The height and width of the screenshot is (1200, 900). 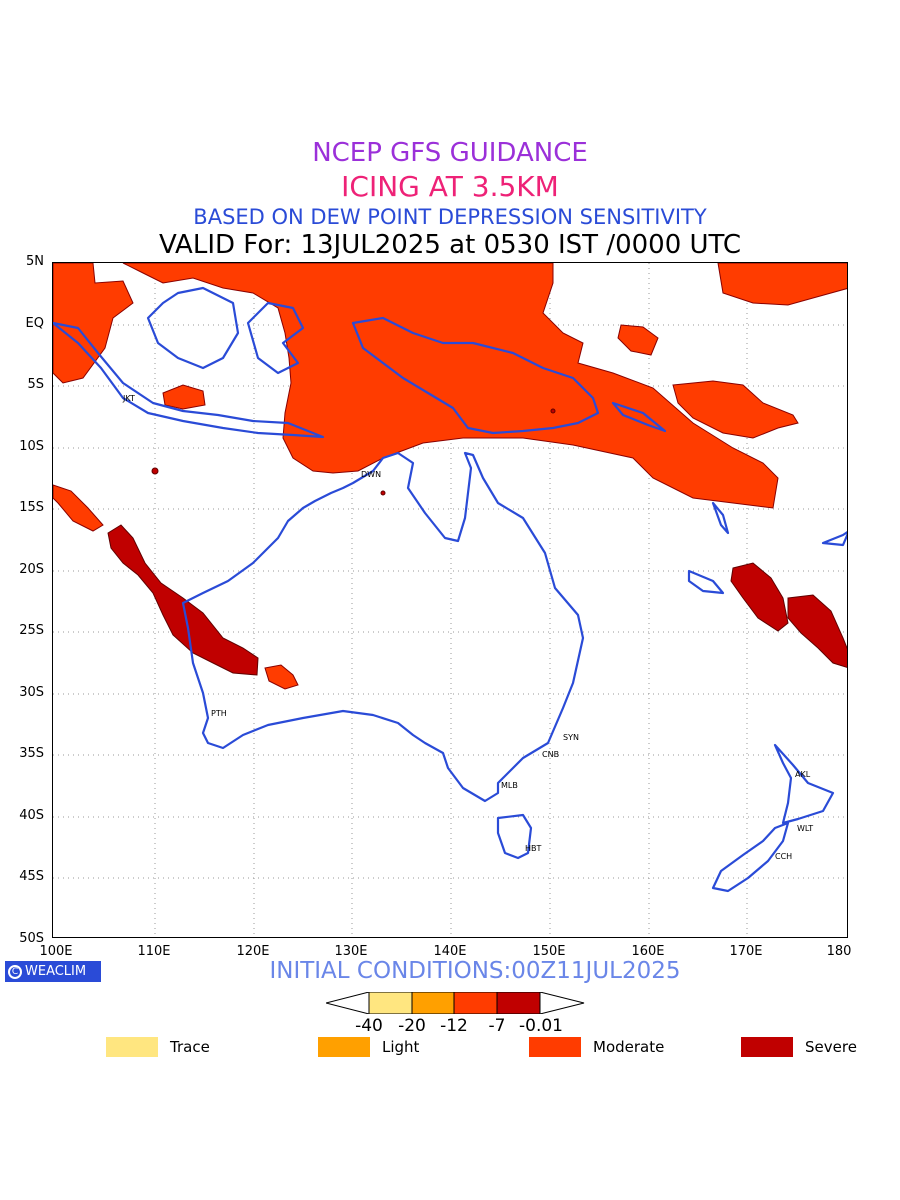 What do you see at coordinates (132, 1047) in the screenshot?
I see `legend-swatch-trace` at bounding box center [132, 1047].